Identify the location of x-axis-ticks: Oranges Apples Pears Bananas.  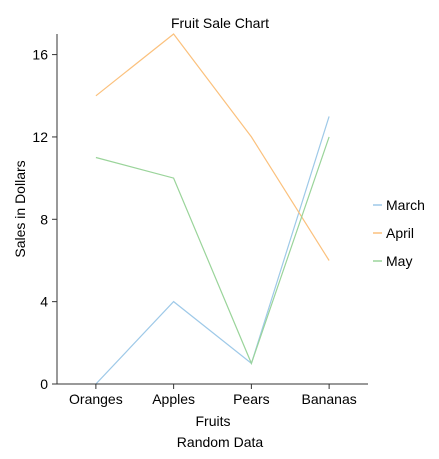
(213, 395).